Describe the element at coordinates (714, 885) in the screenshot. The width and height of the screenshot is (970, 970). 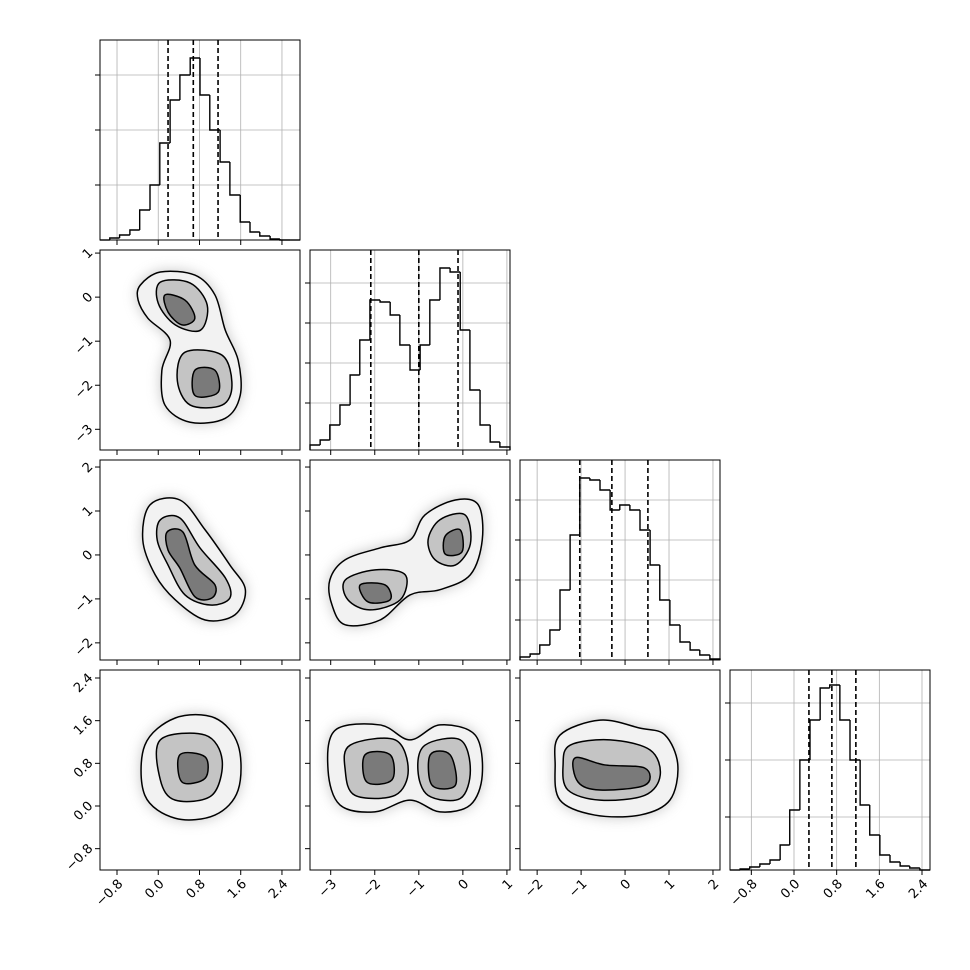
I see `x-tick-label: 2` at that location.